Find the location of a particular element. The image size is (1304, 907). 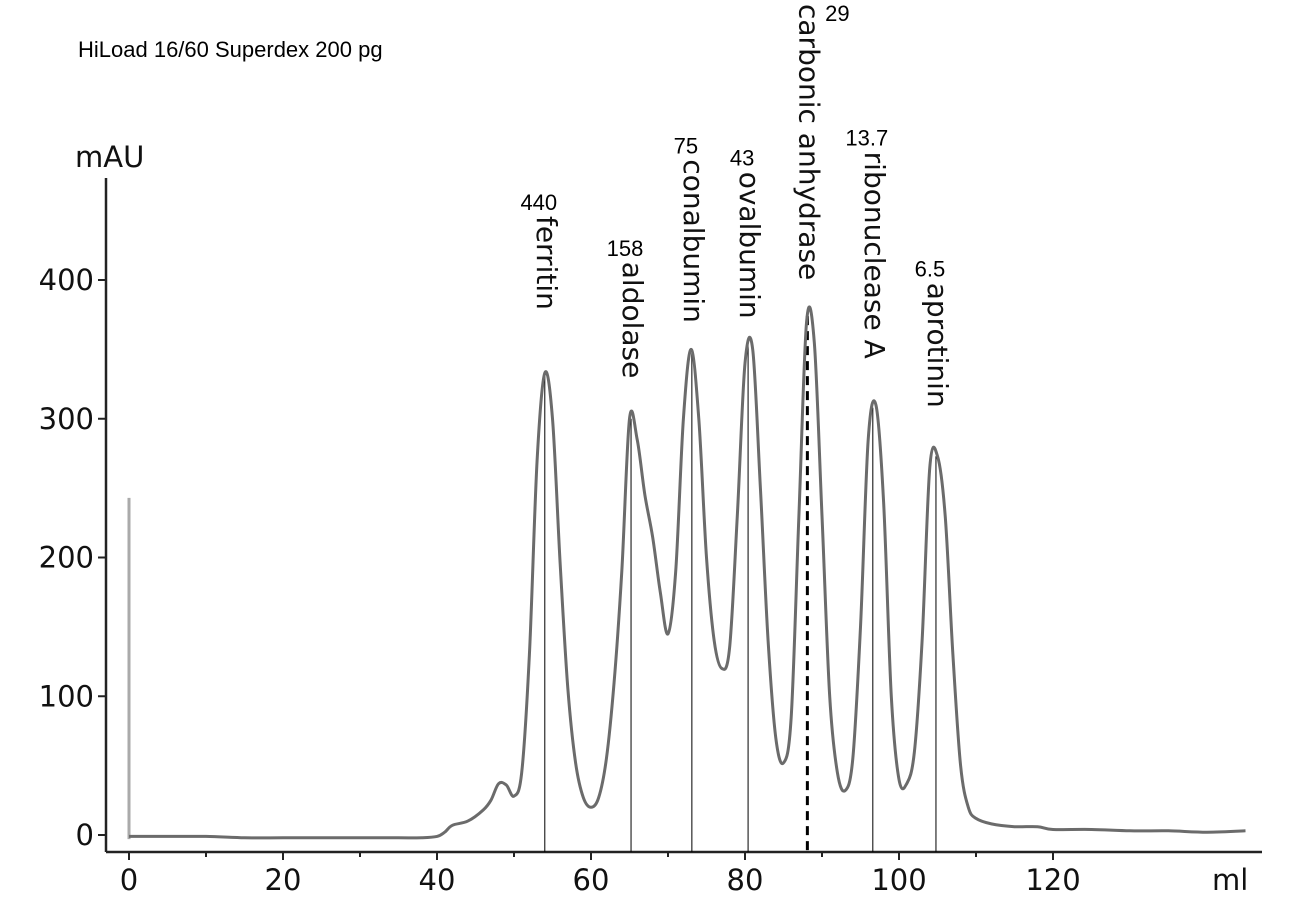

x-tick-label: 120 is located at coordinates (1052, 880).